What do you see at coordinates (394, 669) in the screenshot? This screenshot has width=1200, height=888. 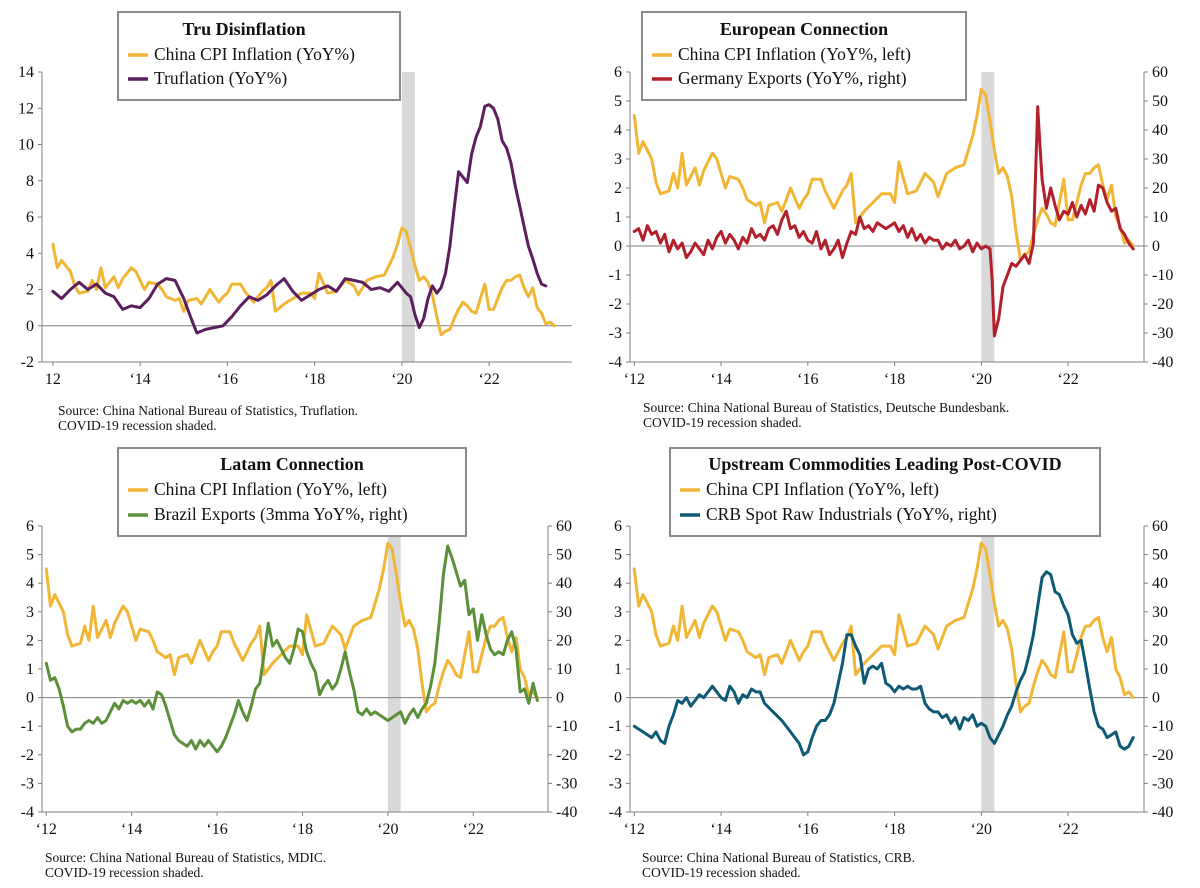 I see `recession-shading` at bounding box center [394, 669].